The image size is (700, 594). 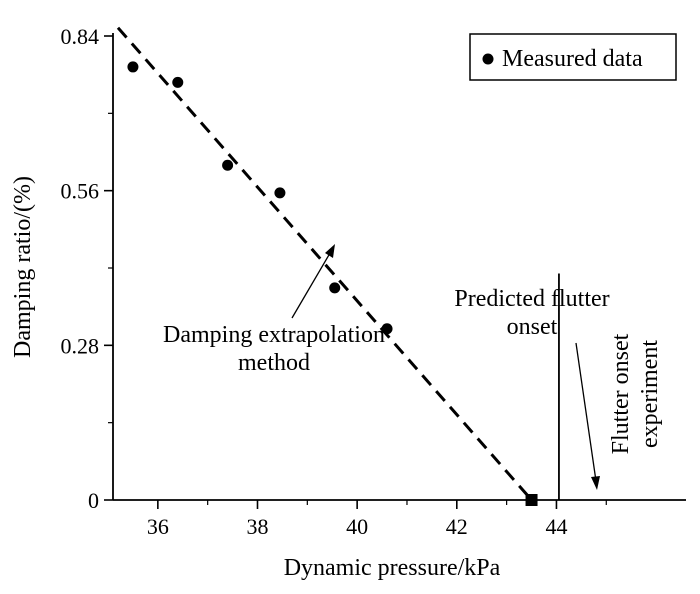 What do you see at coordinates (586, 412) in the screenshot?
I see `predicted-arrow-line` at bounding box center [586, 412].